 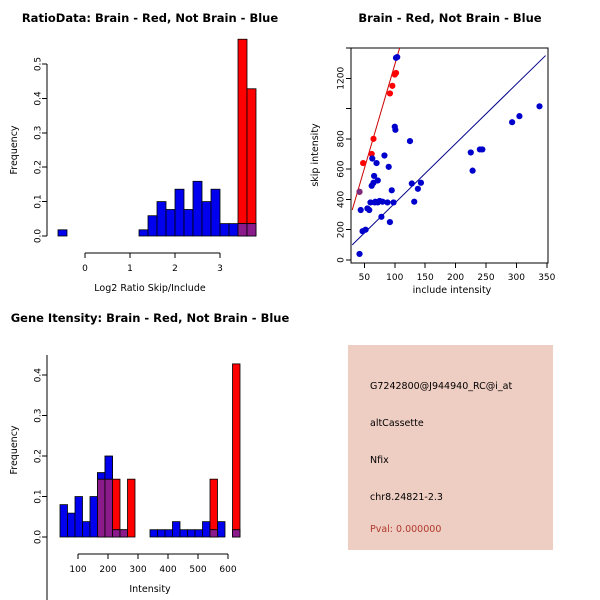 What do you see at coordinates (150, 589) in the screenshot?
I see `gene-x-axis-title: Intensity` at bounding box center [150, 589].